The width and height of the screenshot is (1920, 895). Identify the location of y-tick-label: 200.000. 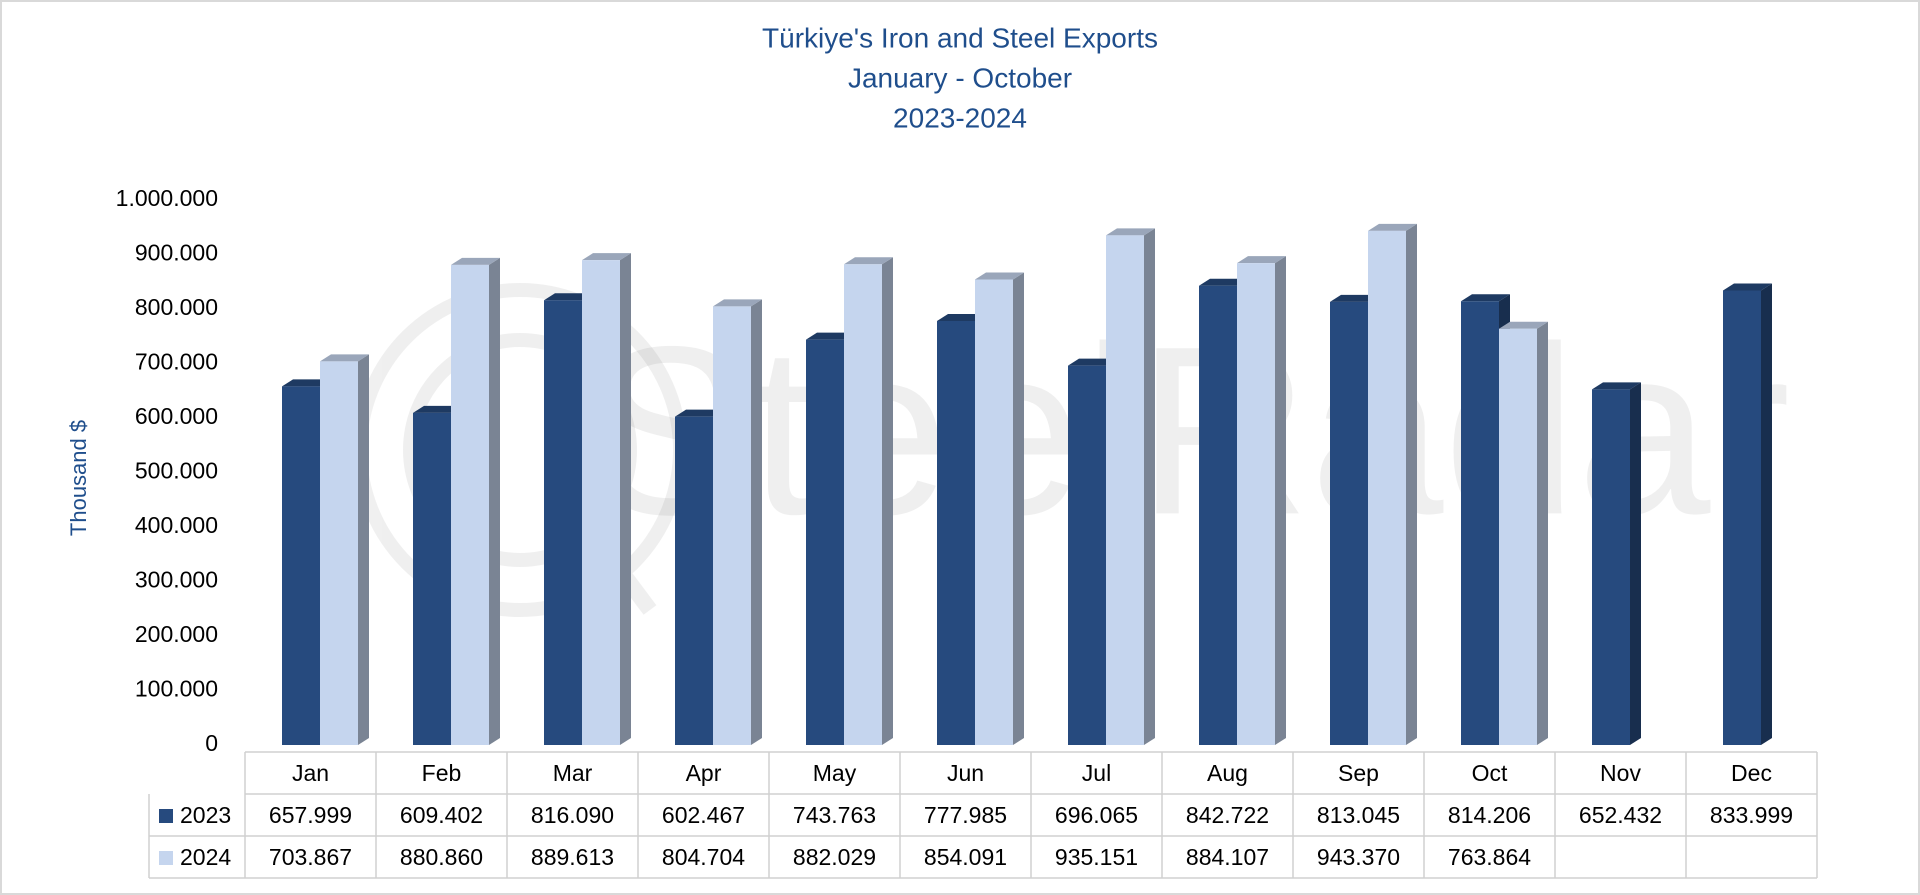
(176, 634).